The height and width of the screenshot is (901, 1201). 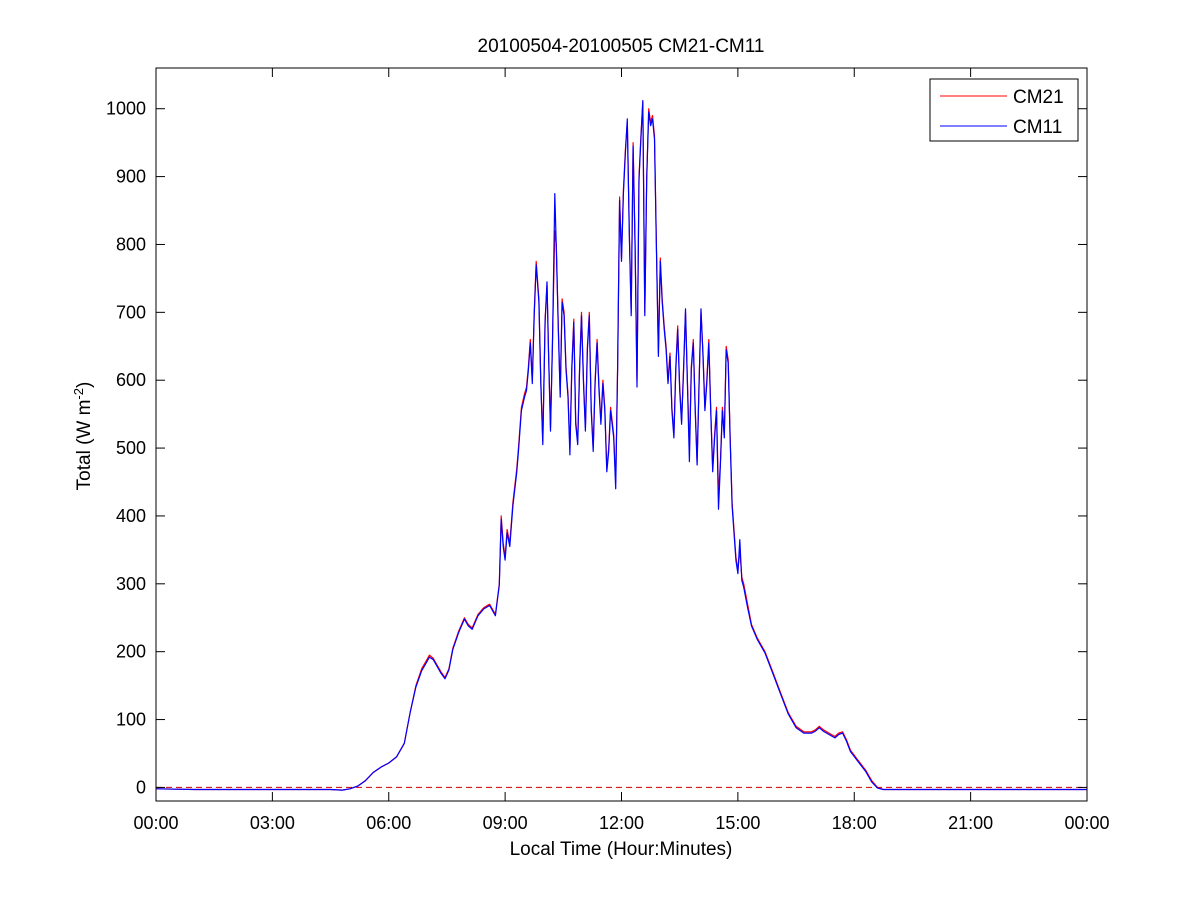 I want to click on y-axis-label-exponent: -2, so click(x=78, y=394).